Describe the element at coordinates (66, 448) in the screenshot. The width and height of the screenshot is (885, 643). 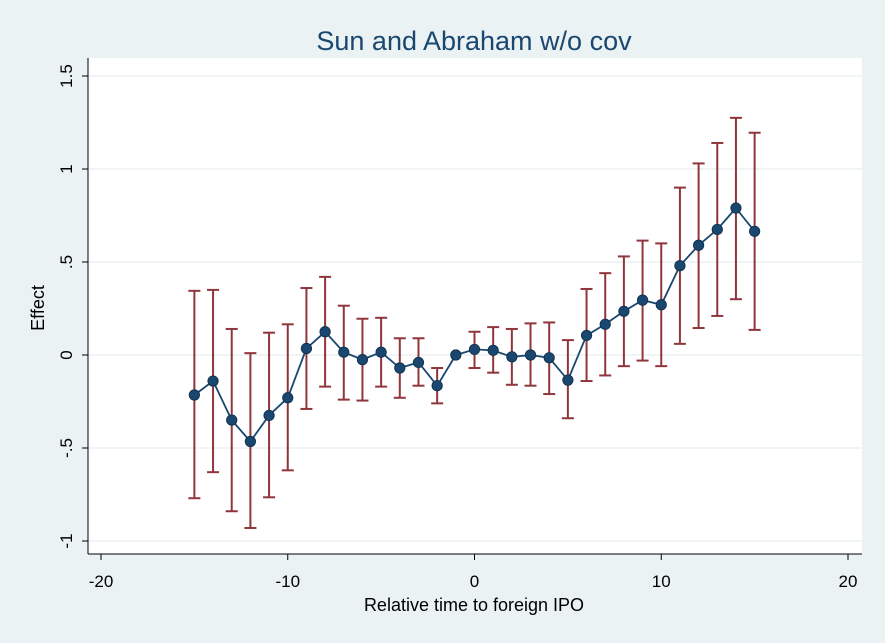
I see `y-tick-label-1: -.5` at that location.